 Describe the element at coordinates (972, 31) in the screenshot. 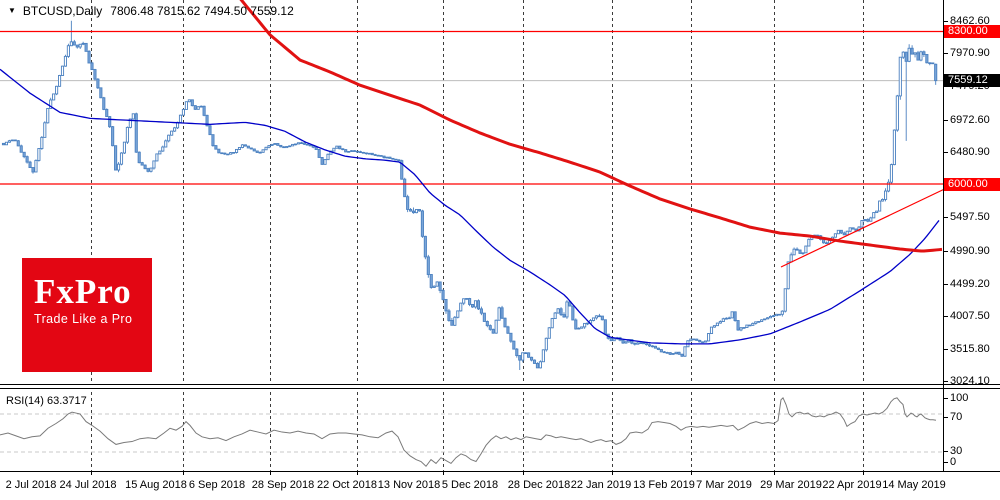

I see `price-tag: 8300.00` at that location.